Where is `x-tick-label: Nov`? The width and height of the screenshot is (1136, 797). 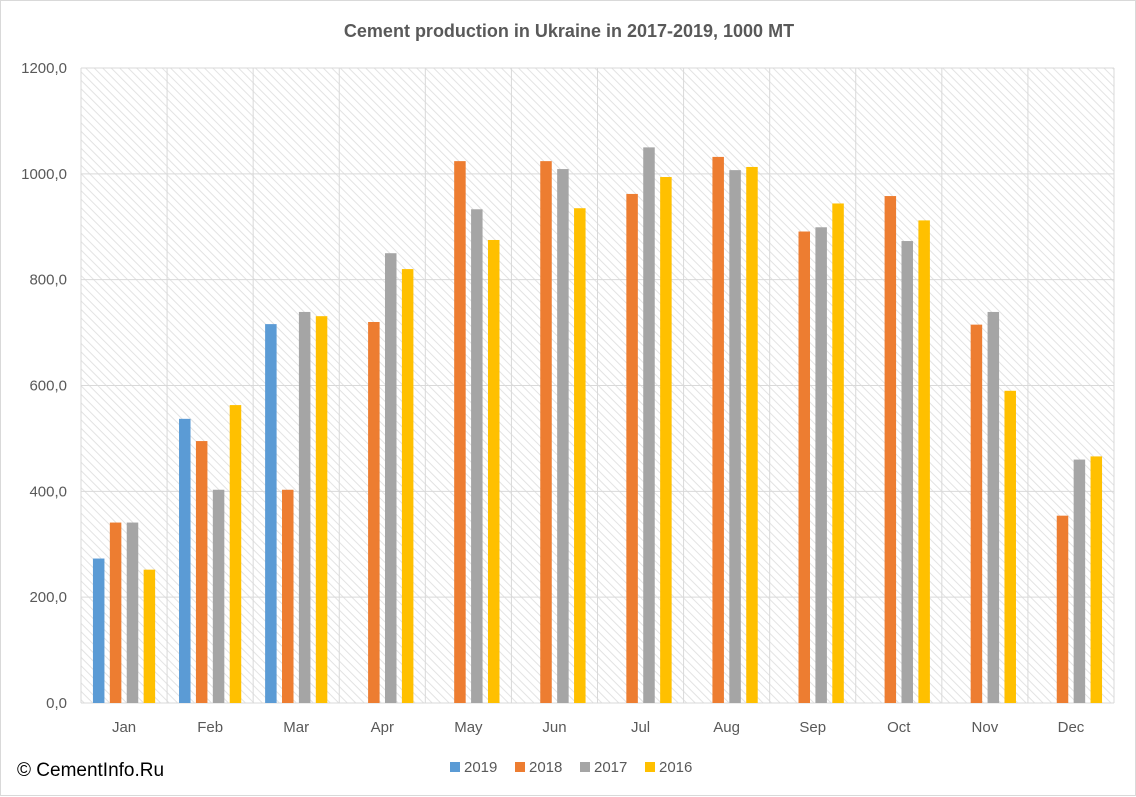 x-tick-label: Nov is located at coordinates (985, 727).